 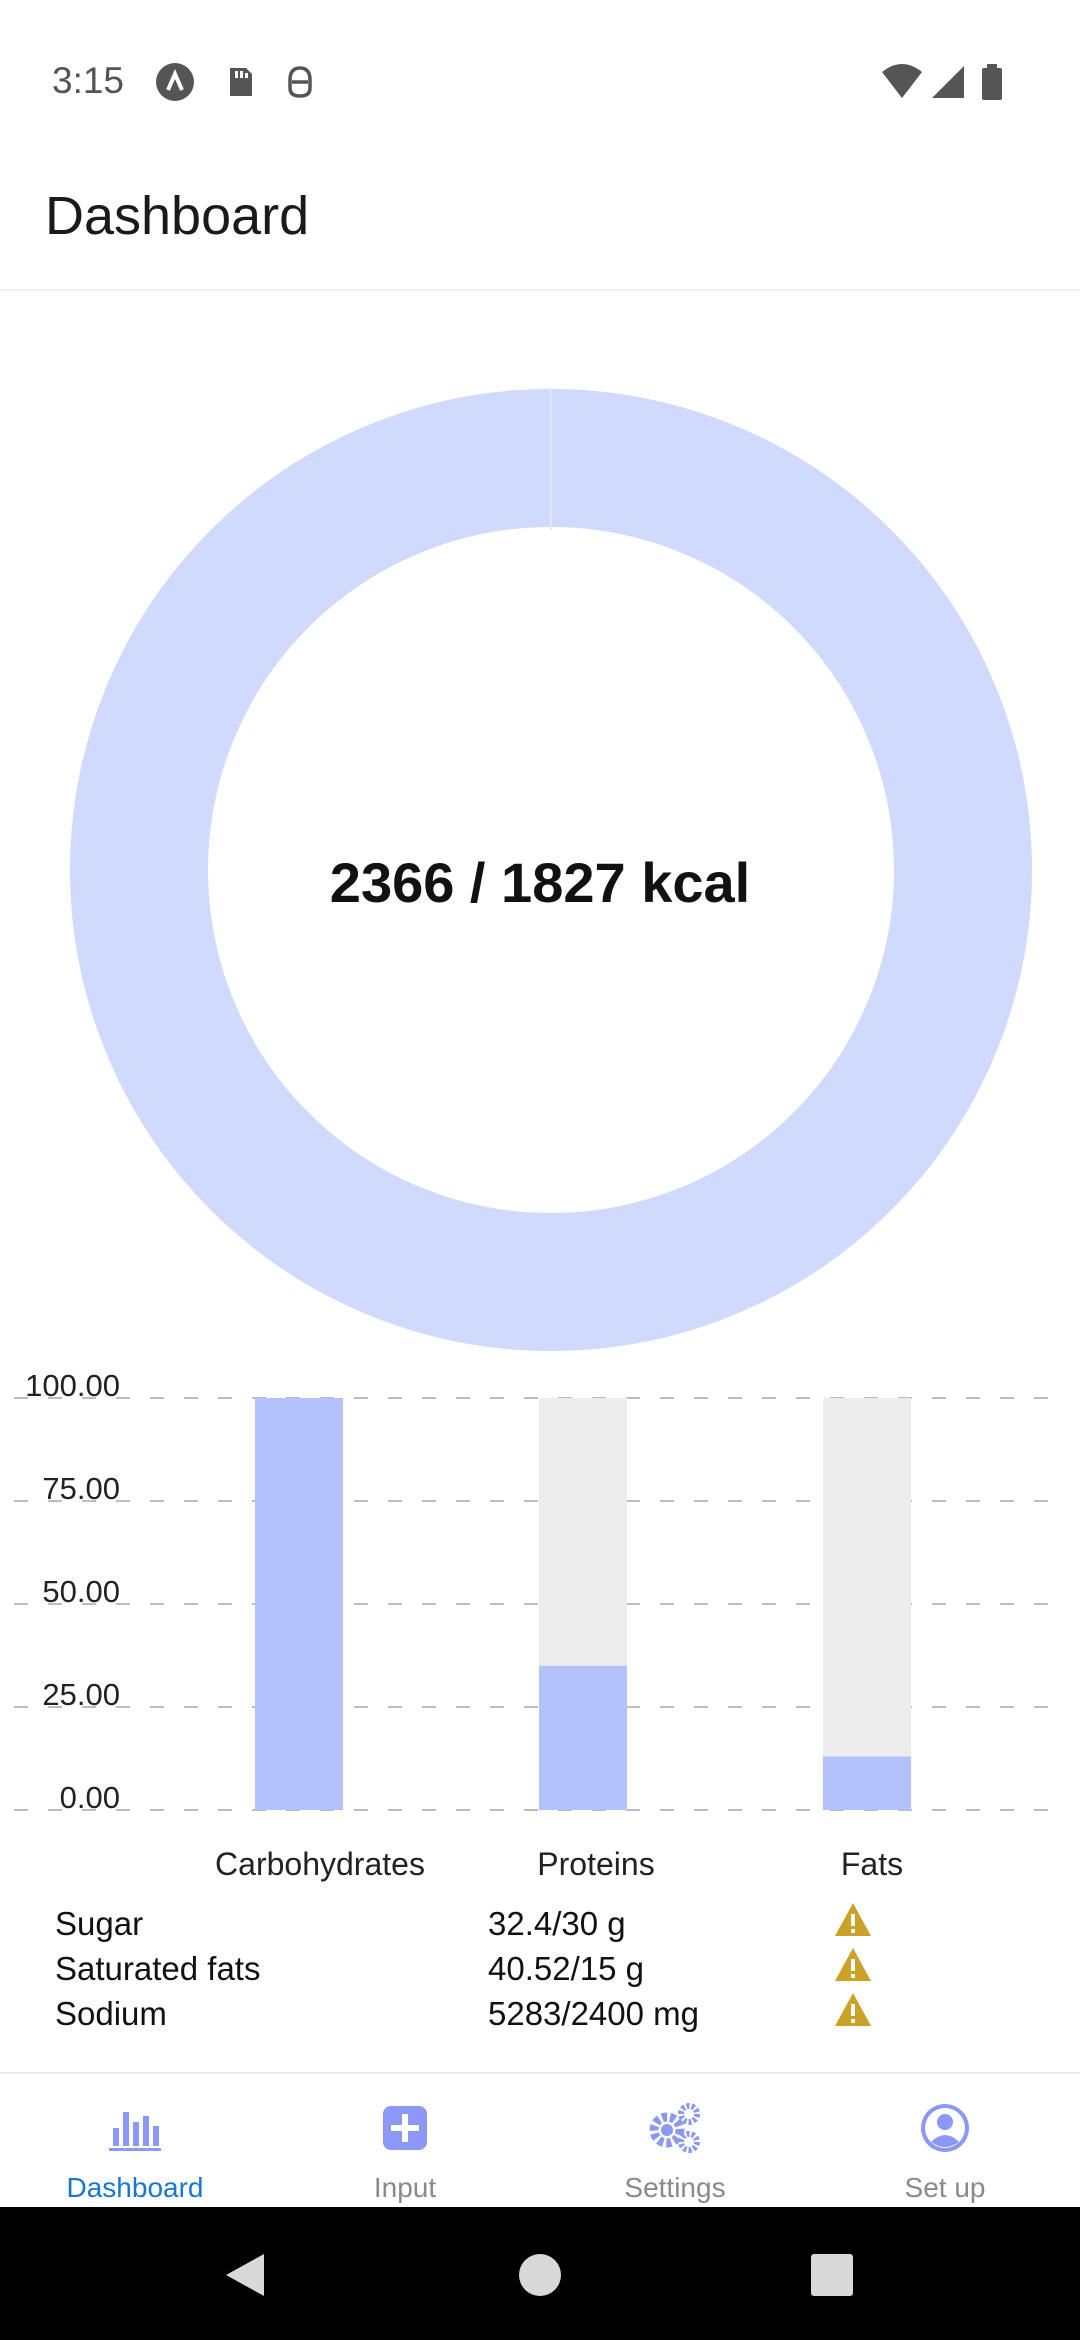 I want to click on plus-square-icon, so click(x=405, y=2128).